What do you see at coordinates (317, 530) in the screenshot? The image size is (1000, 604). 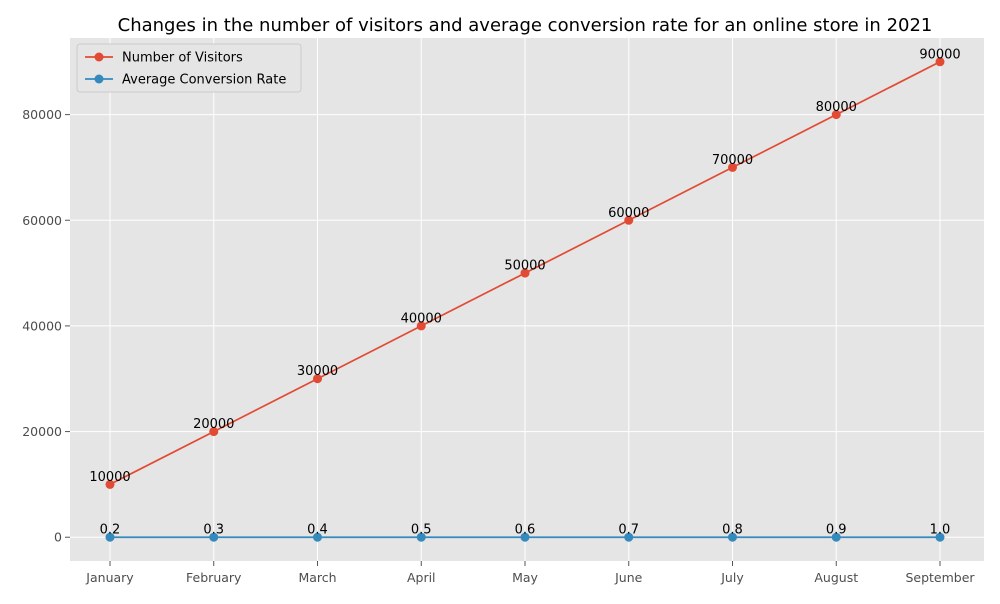 I see `data-label-conversion: 0.4` at bounding box center [317, 530].